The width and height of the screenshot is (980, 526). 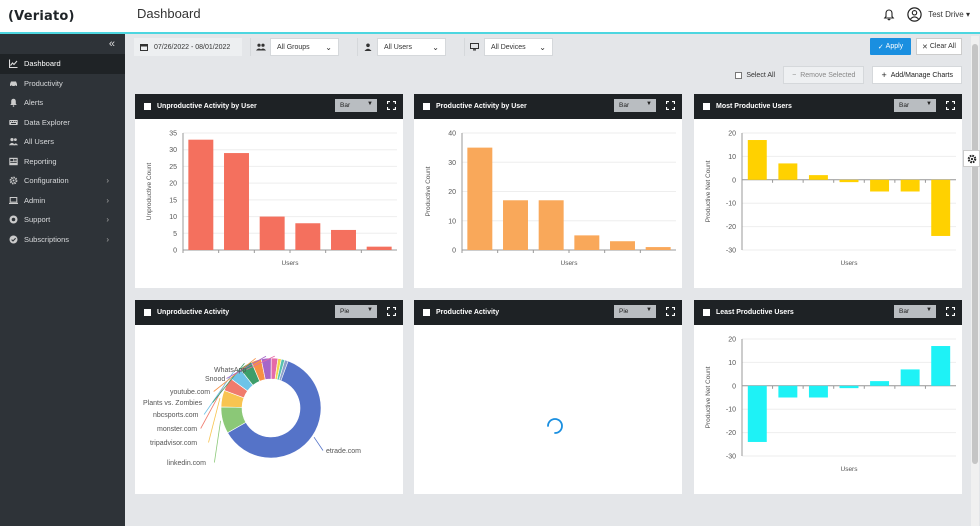 What do you see at coordinates (62, 181) in the screenshot?
I see `sidebar-item-configuration: Configuration ›` at bounding box center [62, 181].